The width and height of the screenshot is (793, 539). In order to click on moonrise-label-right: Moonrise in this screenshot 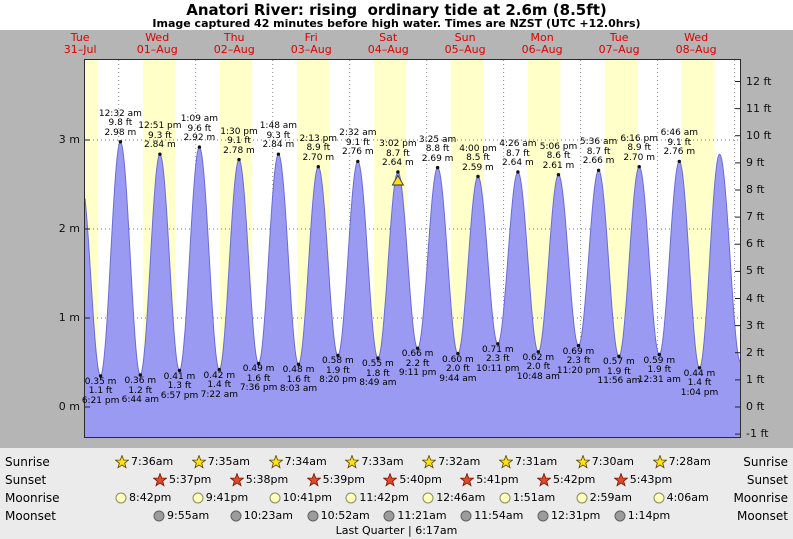, I will do `click(760, 498)`.